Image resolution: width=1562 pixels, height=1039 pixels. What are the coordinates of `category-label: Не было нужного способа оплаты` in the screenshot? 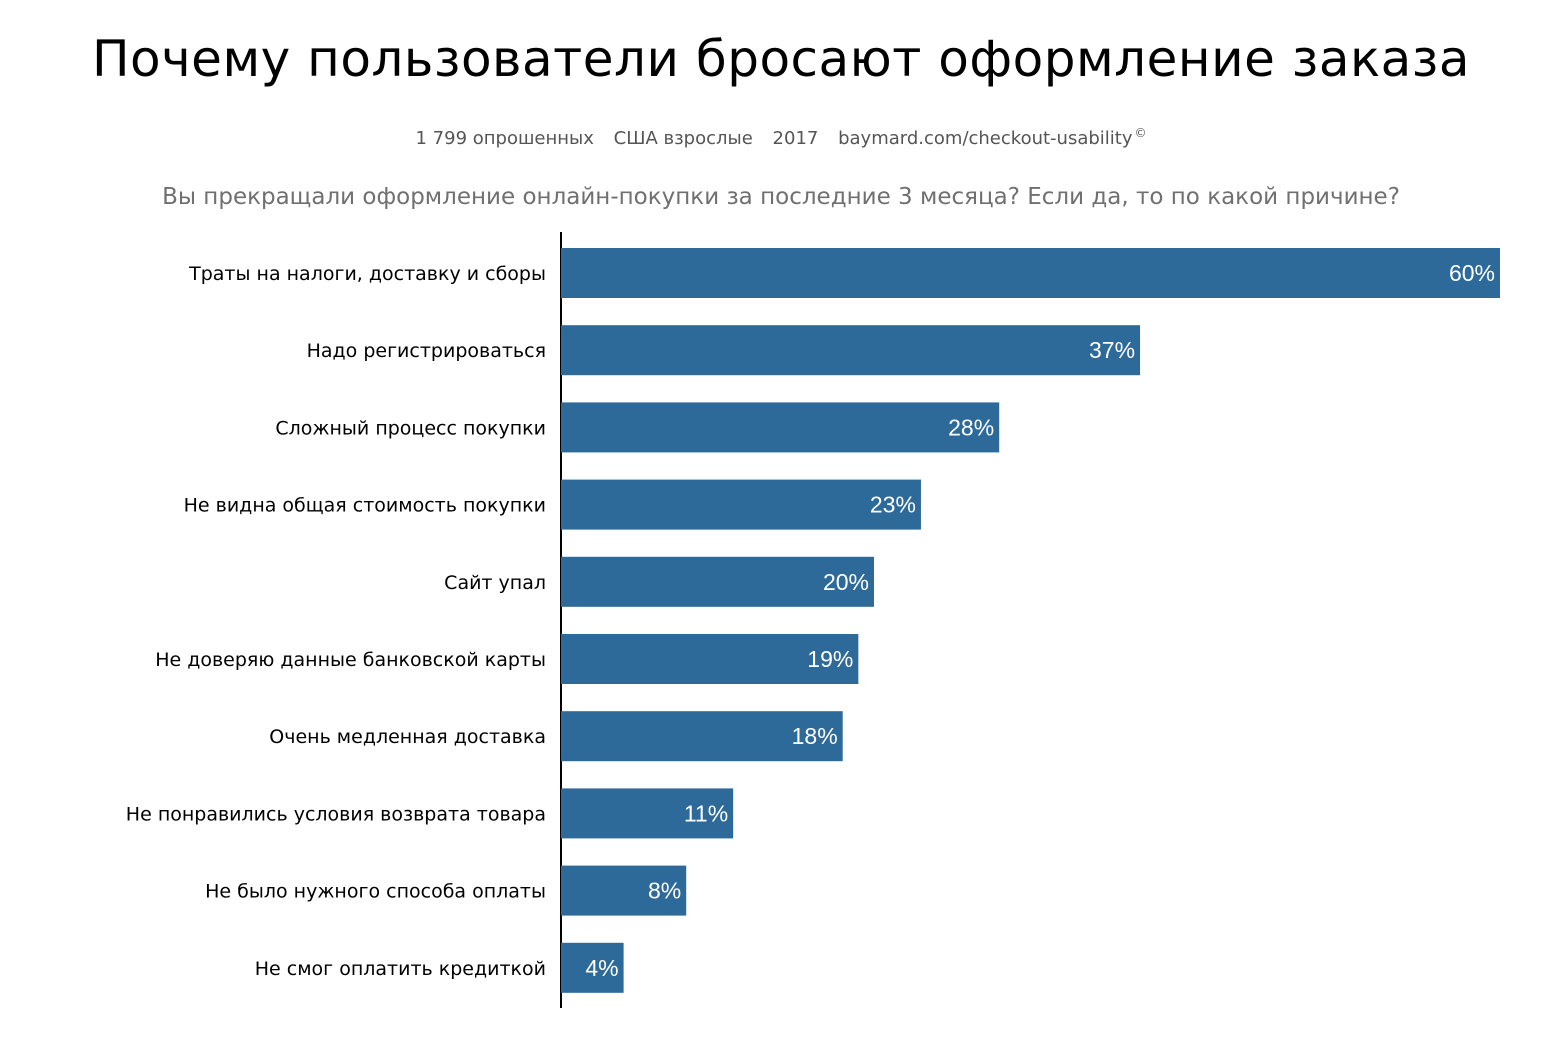 It's located at (375, 892).